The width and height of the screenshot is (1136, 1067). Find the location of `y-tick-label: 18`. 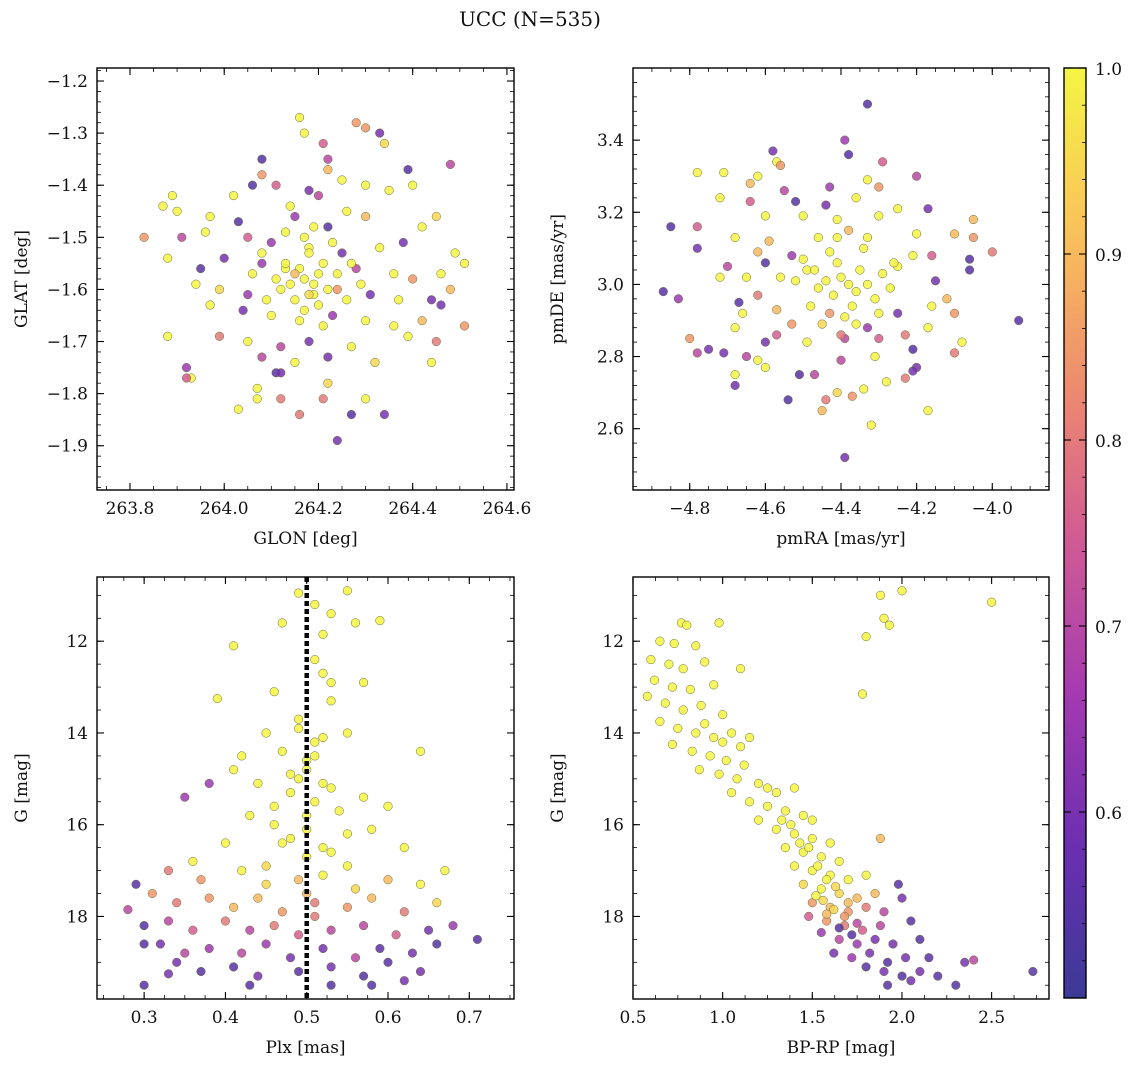

y-tick-label: 18 is located at coordinates (613, 917).